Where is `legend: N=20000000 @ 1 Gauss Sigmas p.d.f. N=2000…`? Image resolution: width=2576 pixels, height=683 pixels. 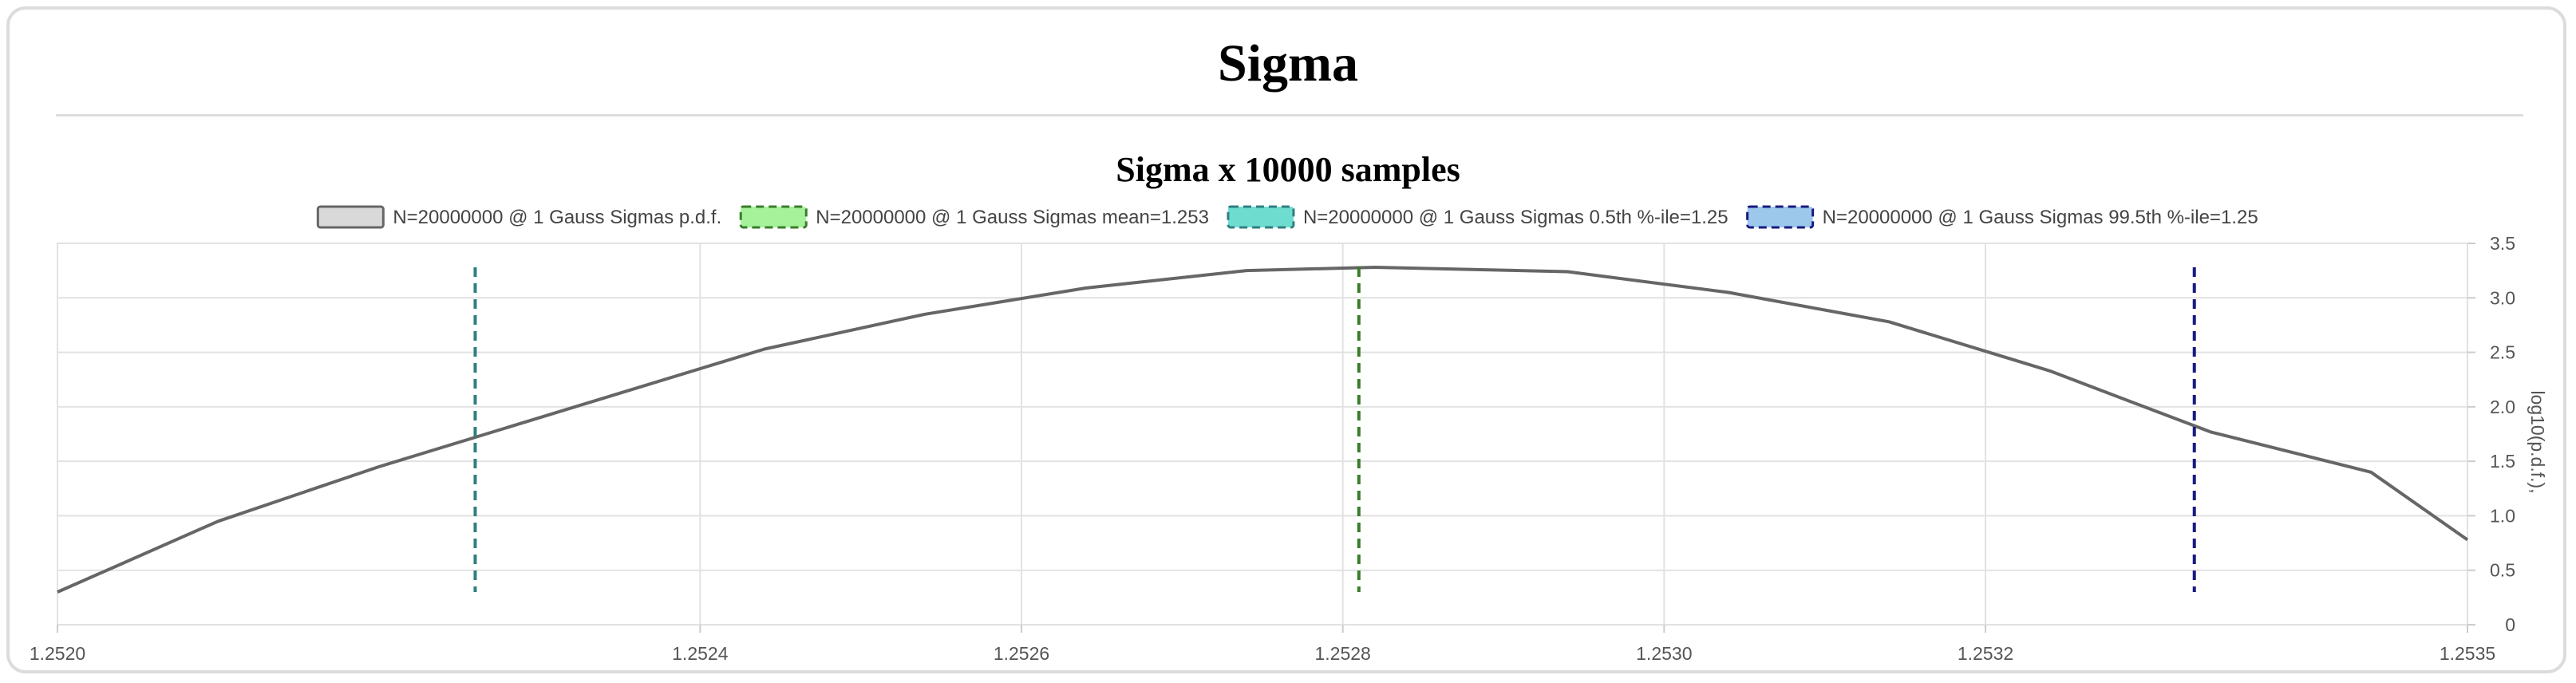
legend: N=20000000 @ 1 Gauss Sigmas p.d.f. N=2000… is located at coordinates (1287, 217).